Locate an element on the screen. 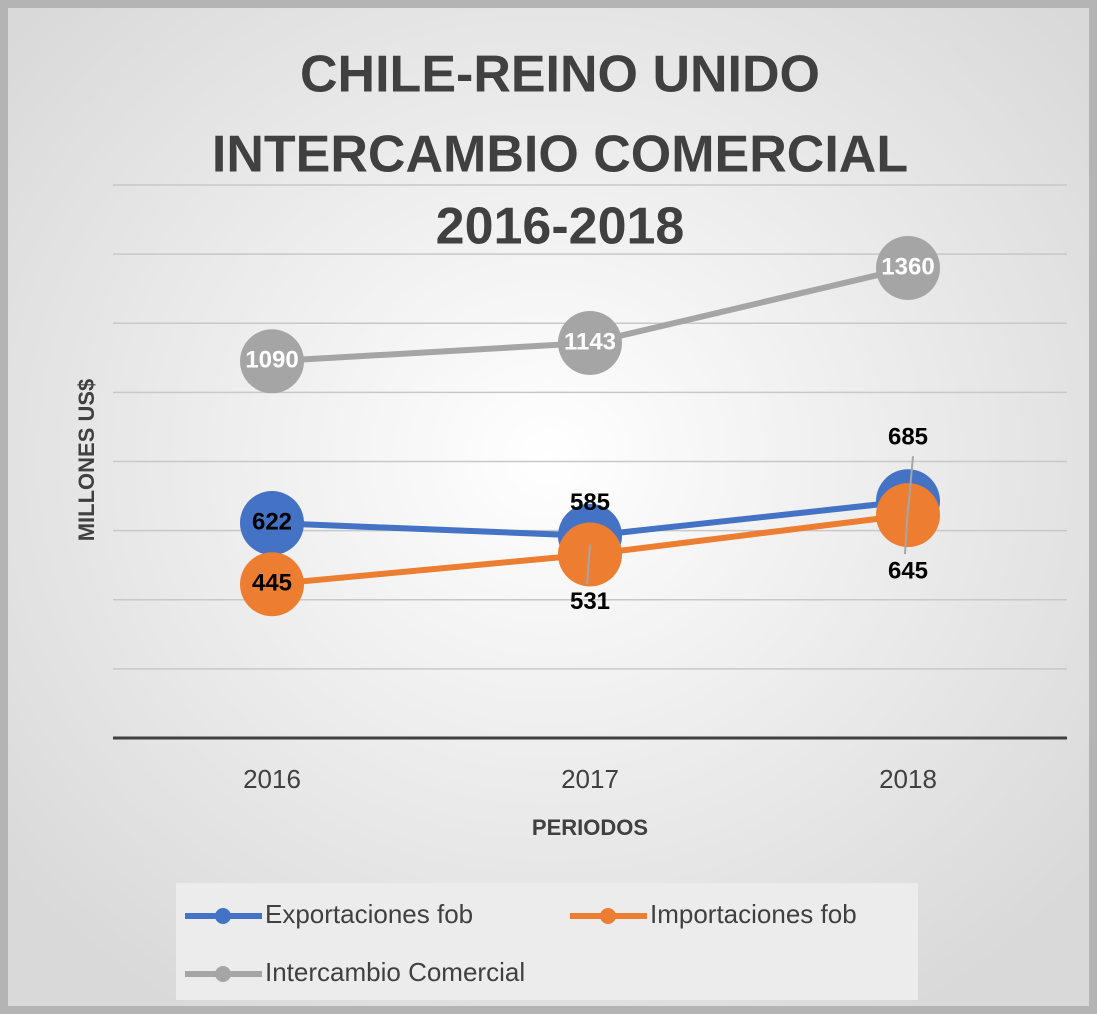  x-axis-title: PERIODOS is located at coordinates (590, 827).